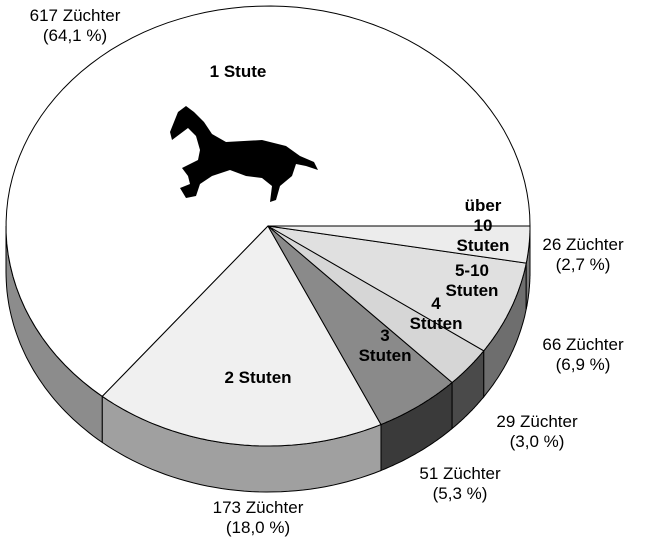 The width and height of the screenshot is (645, 540). What do you see at coordinates (583, 244) in the screenshot?
I see `count-label: 26 Züchter` at bounding box center [583, 244].